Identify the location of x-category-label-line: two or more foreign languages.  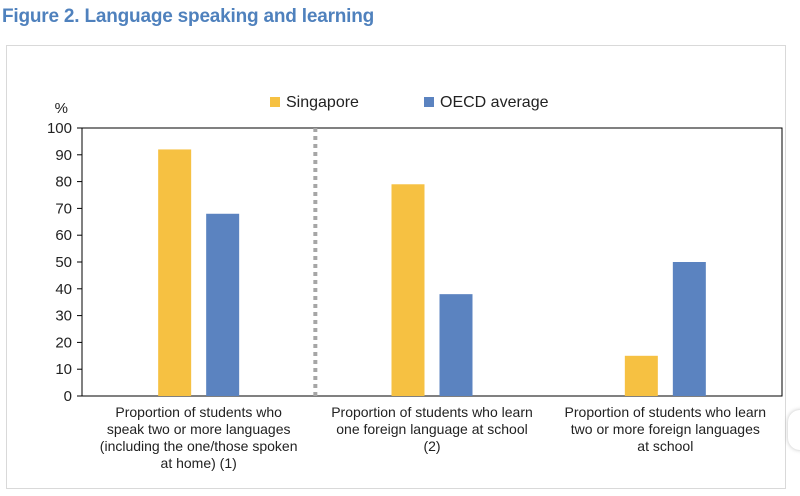
(665, 429).